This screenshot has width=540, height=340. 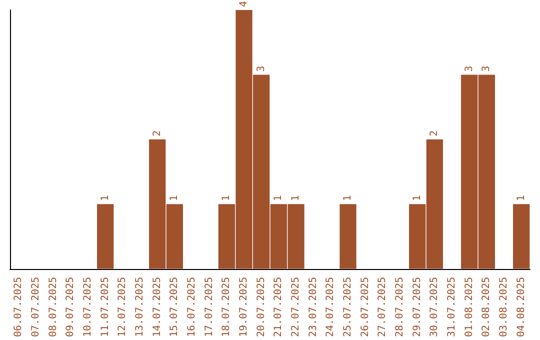 What do you see at coordinates (486, 307) in the screenshot?
I see `x-tick-label: 02.08.2025` at bounding box center [486, 307].